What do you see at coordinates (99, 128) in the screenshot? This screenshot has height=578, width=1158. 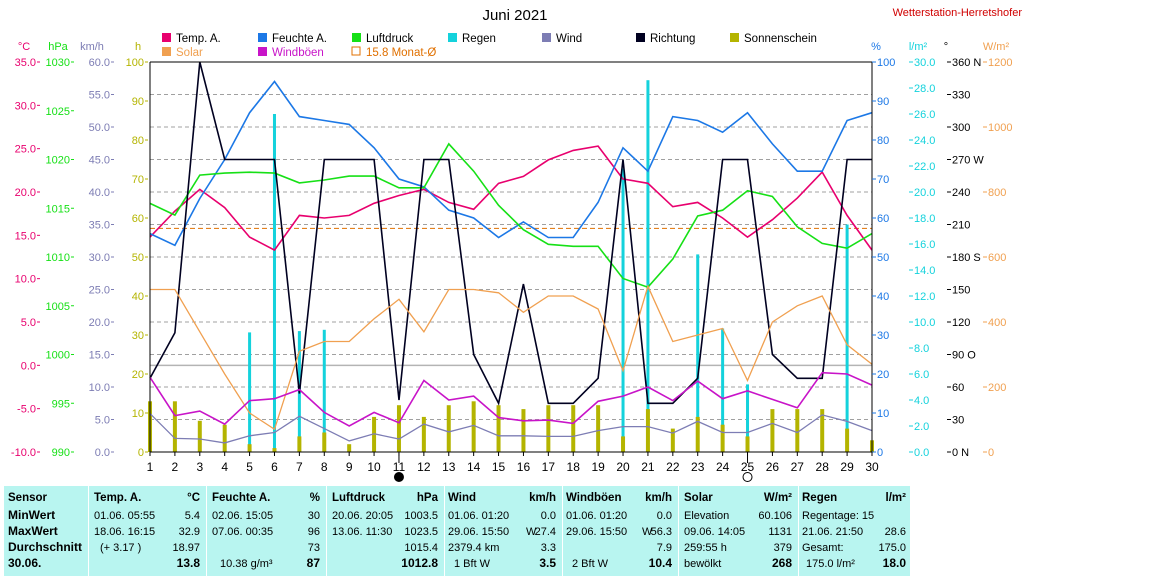 I see `wind-axis-tick: 50.0` at bounding box center [99, 128].